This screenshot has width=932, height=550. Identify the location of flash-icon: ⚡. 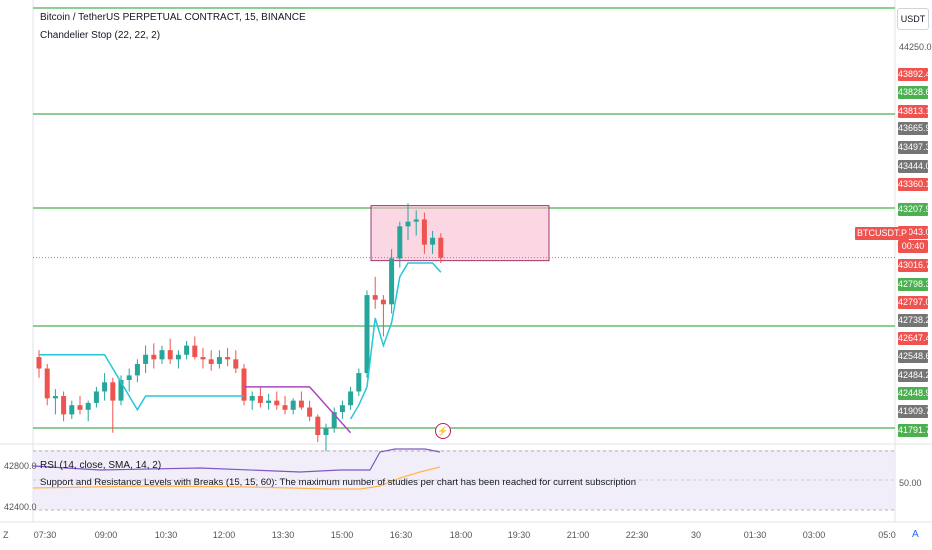
(443, 431).